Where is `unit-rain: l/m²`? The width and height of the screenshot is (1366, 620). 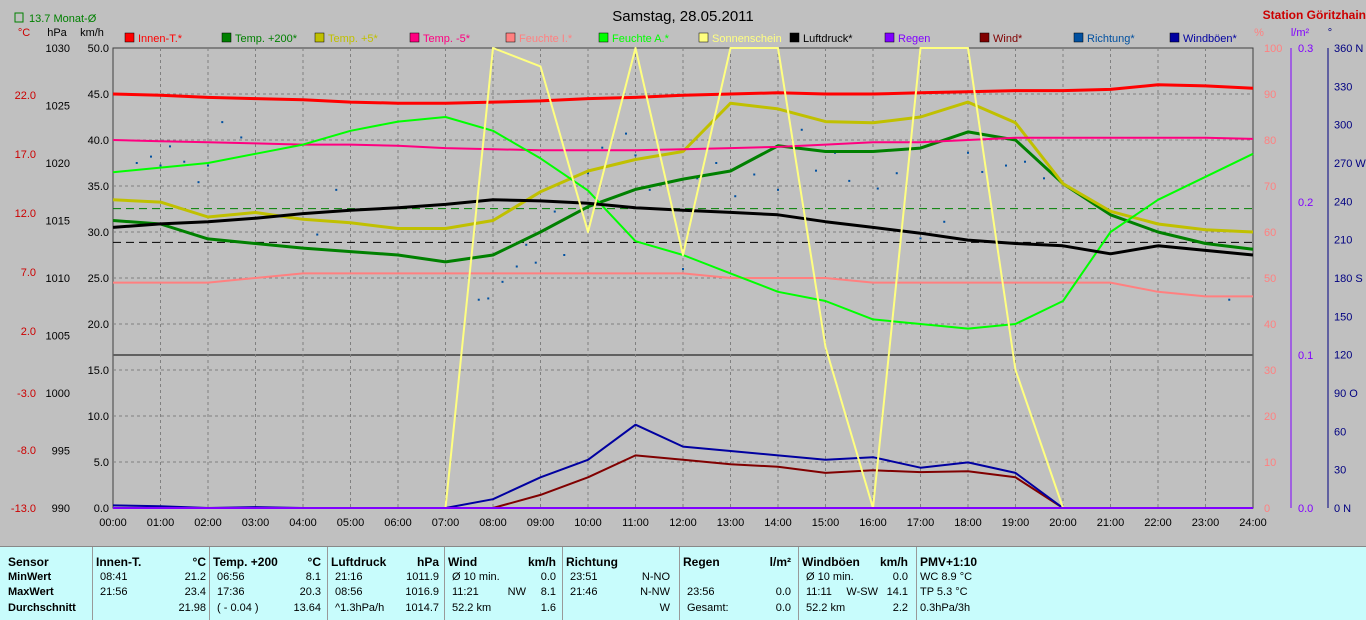
unit-rain: l/m² is located at coordinates (1300, 33).